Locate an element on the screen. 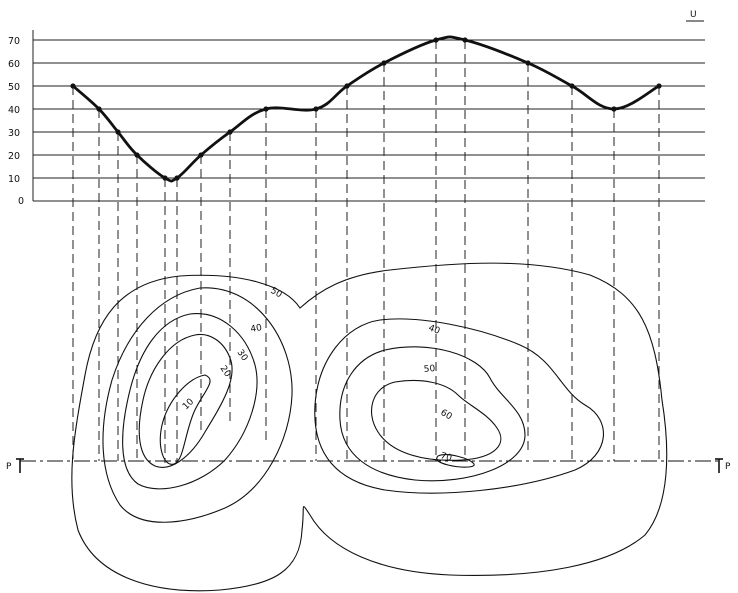 Image resolution: width=738 pixels, height=593 pixels. contour-label-50-left: 50 is located at coordinates (276, 293).